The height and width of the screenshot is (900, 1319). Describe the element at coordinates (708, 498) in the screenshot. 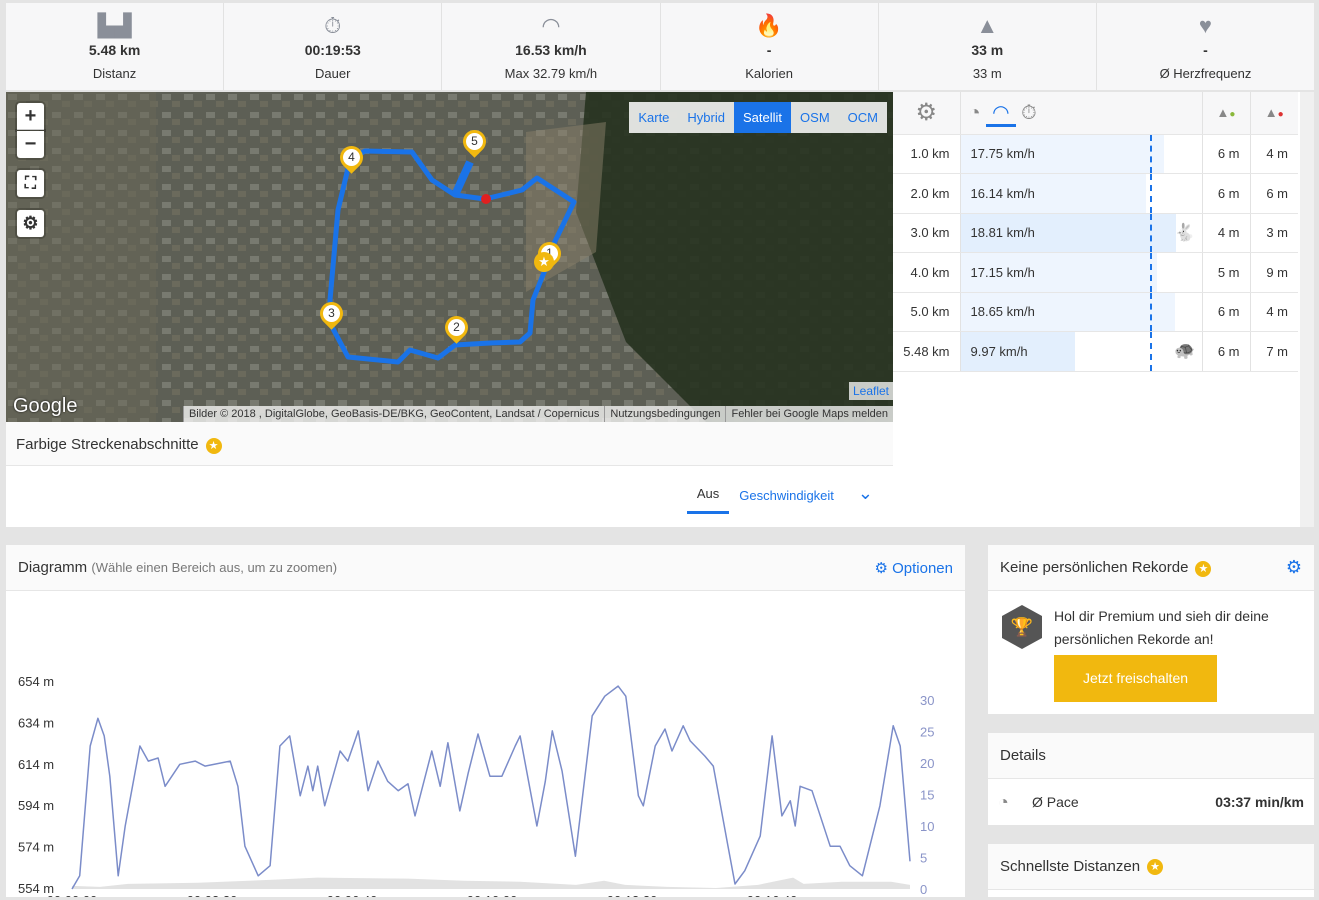

I see `segment-option-aus: Aus` at that location.